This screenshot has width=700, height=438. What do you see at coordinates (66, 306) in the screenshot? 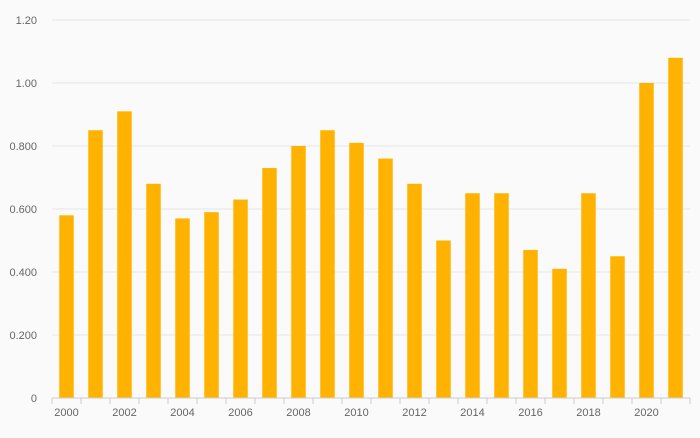
I see `bar-2000` at bounding box center [66, 306].